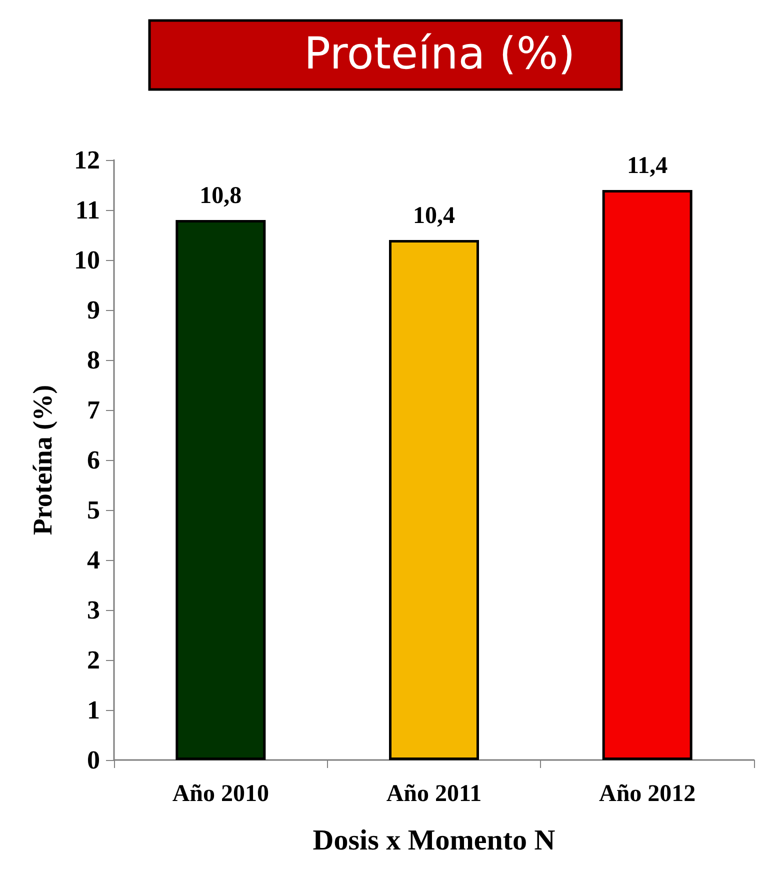  What do you see at coordinates (221, 794) in the screenshot?
I see `x-tick-label: Año 2010` at bounding box center [221, 794].